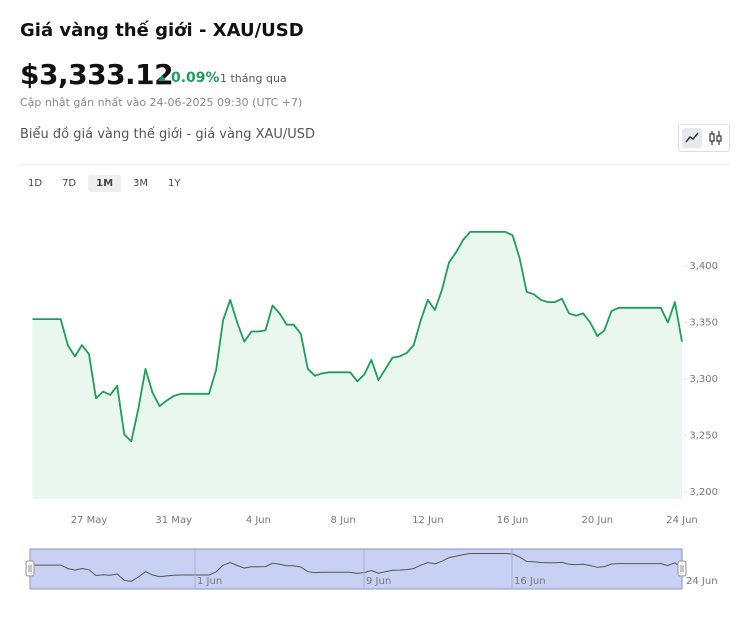  I want to click on tool-icons, so click(702, 138).